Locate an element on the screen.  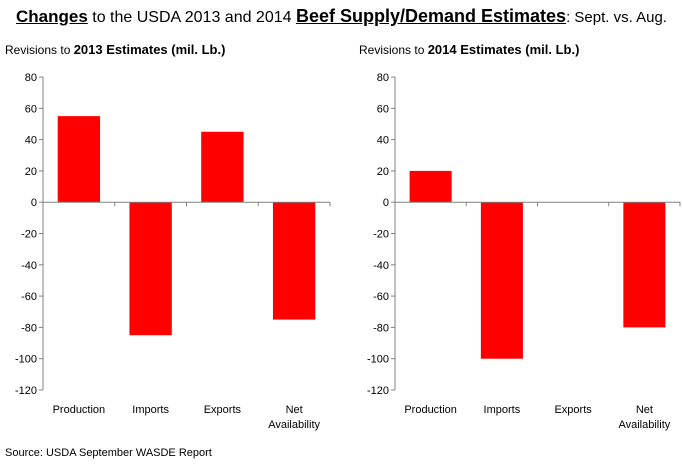
chart-2013-title-prefix: Revisions to is located at coordinates (39, 50).